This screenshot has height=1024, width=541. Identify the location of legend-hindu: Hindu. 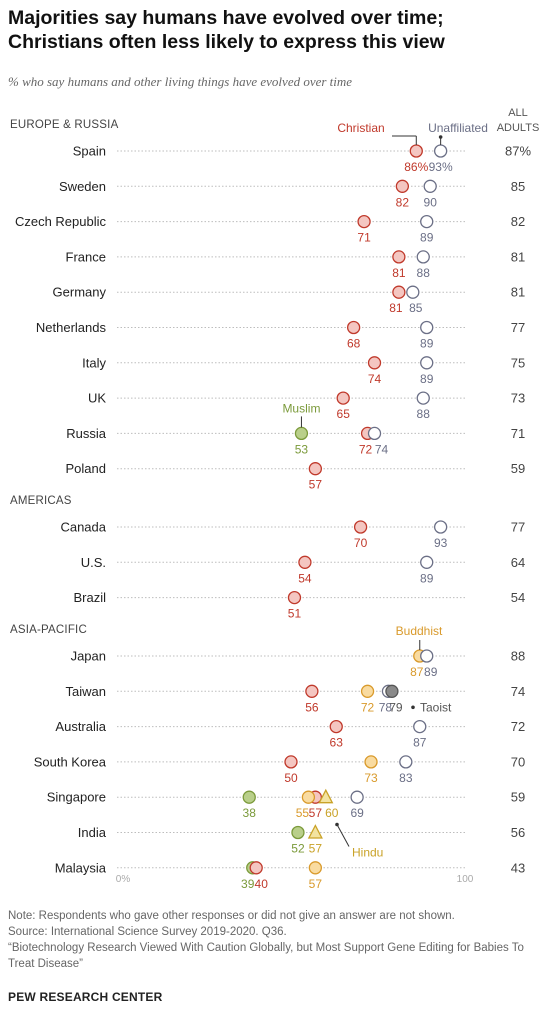
(367, 853).